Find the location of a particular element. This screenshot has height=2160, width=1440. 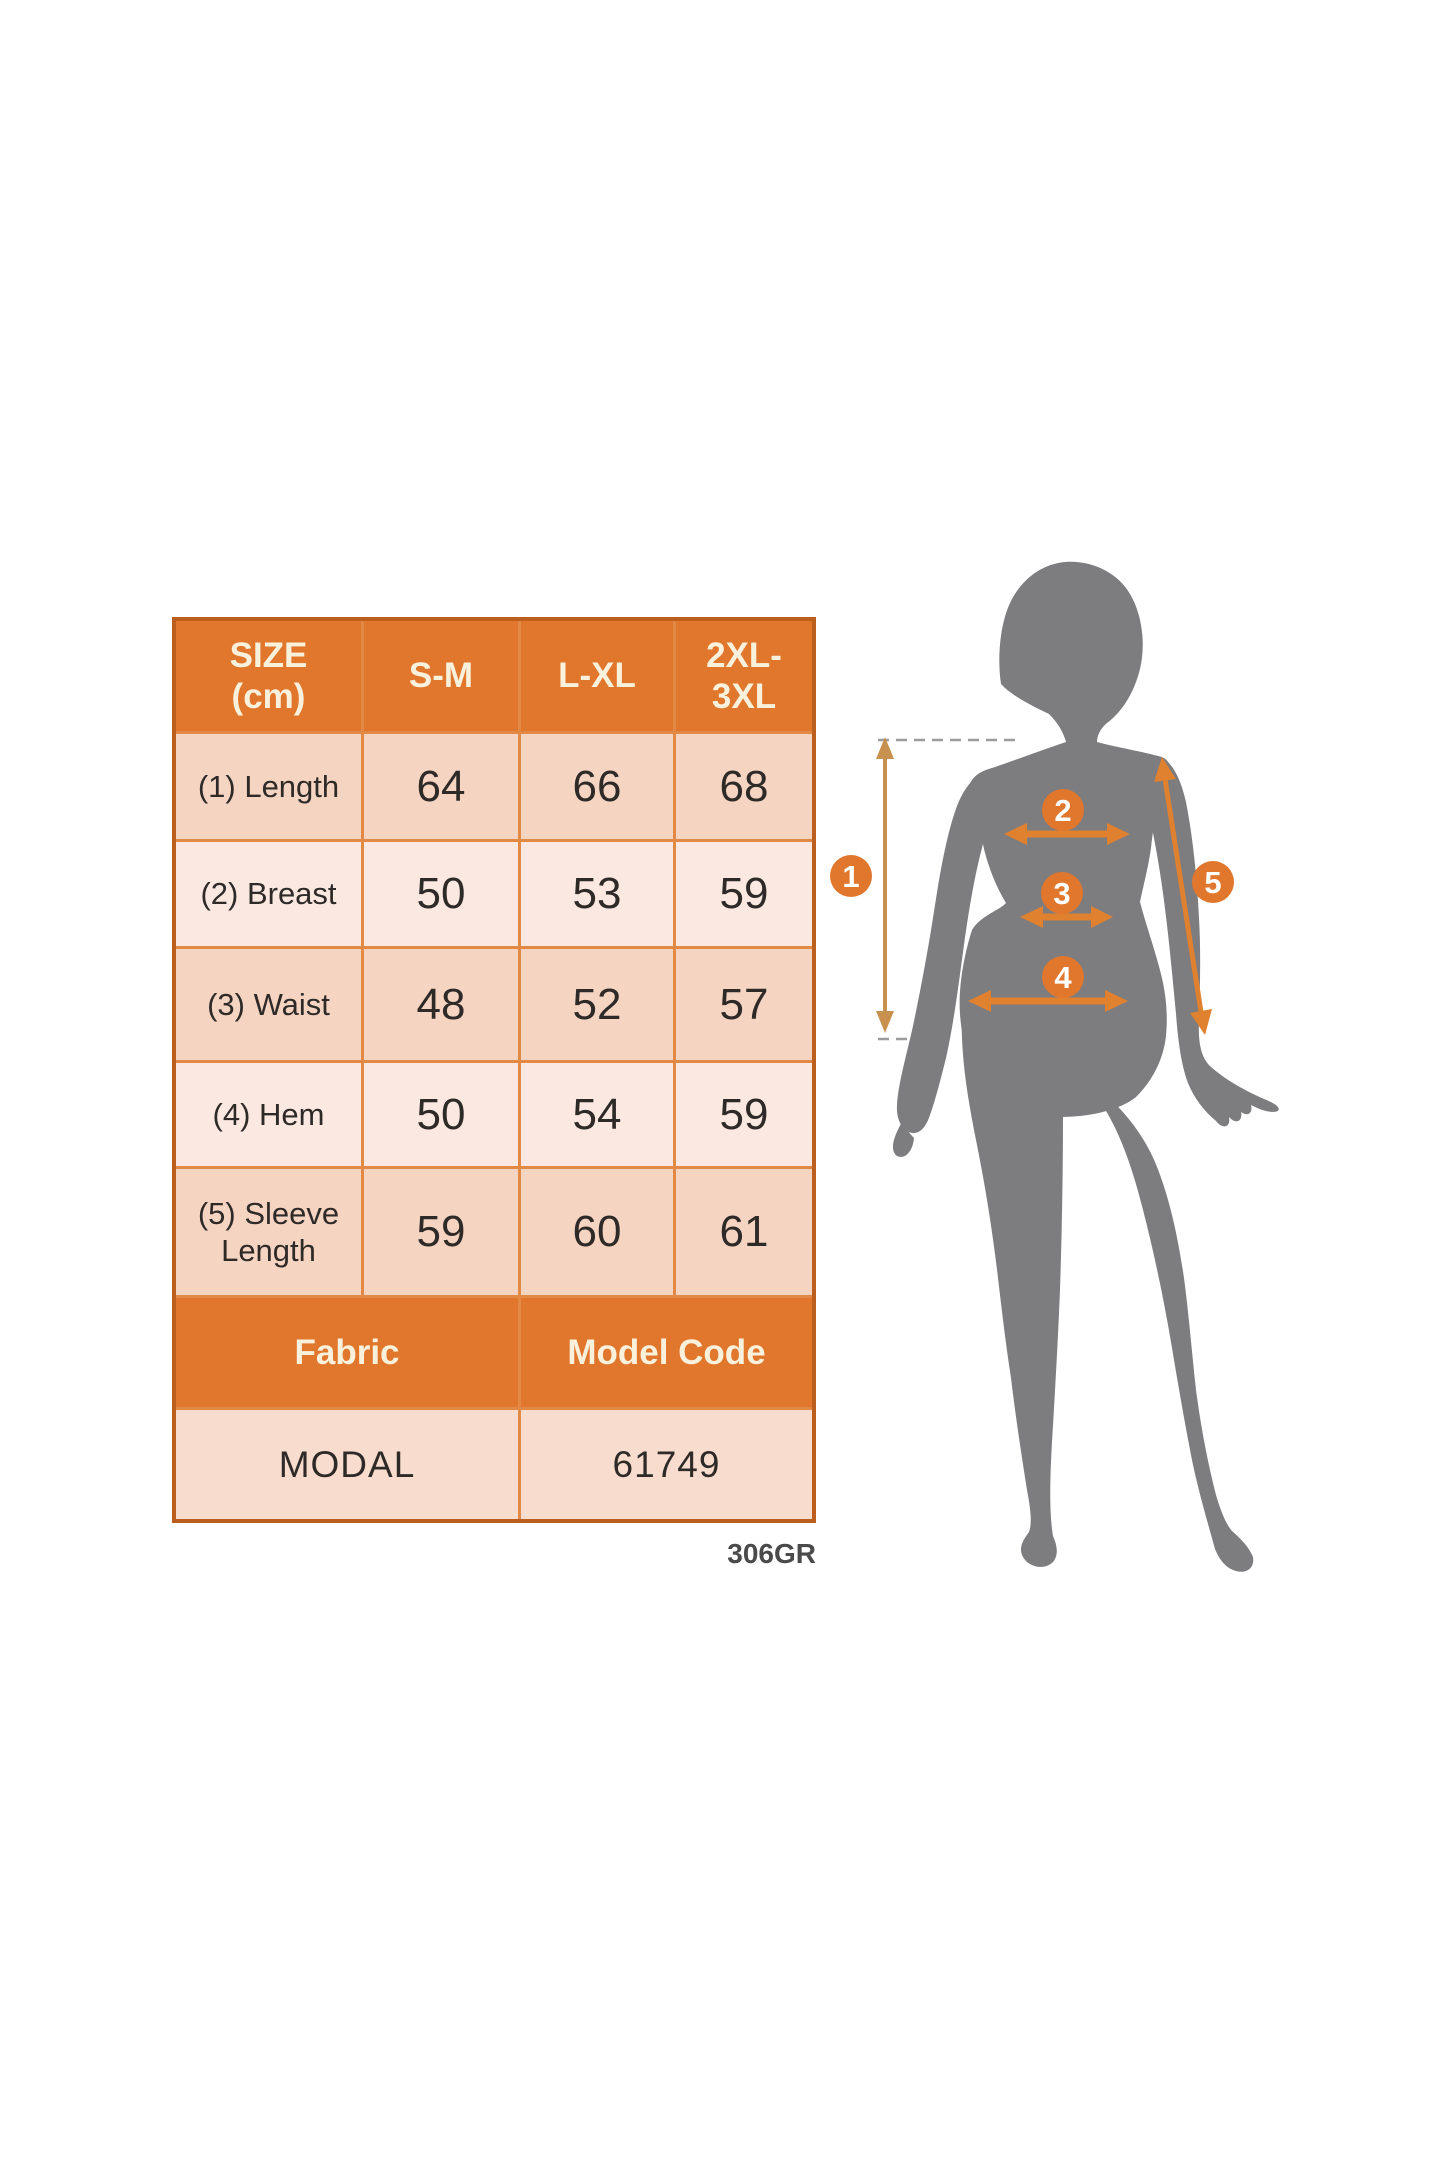

marker-5-number: 5 is located at coordinates (1212, 882).